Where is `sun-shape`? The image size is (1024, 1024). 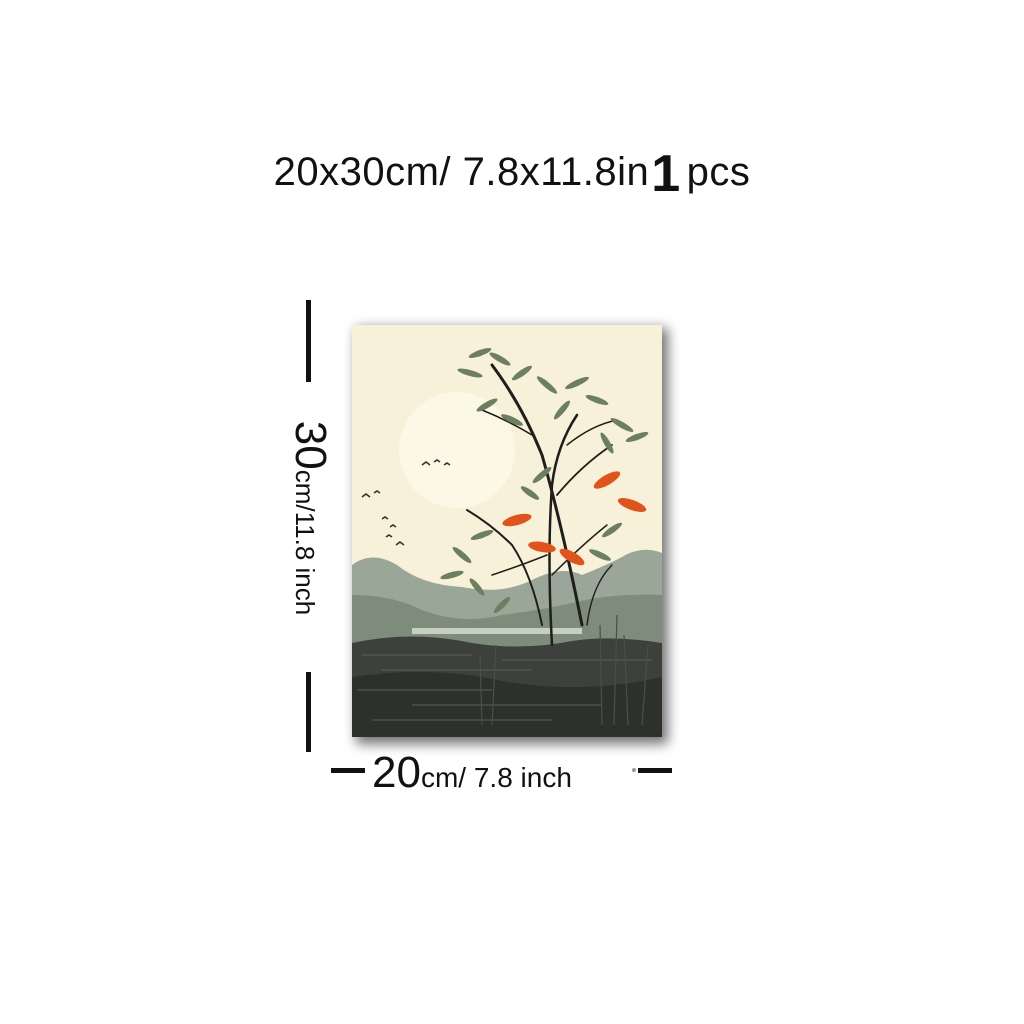
sun-shape is located at coordinates (457, 450).